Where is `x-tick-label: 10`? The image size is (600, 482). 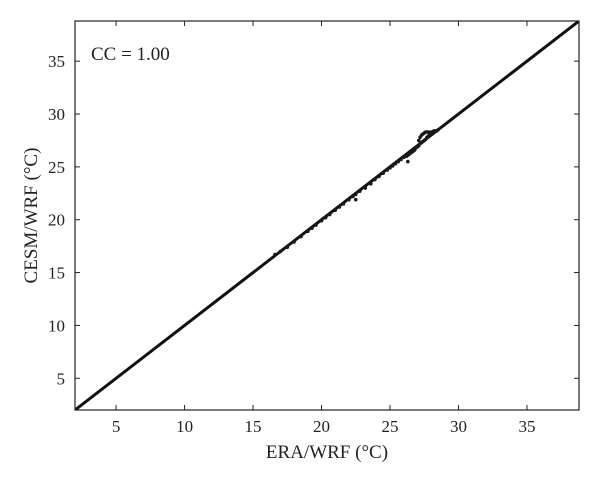 x-tick-label: 10 is located at coordinates (184, 426).